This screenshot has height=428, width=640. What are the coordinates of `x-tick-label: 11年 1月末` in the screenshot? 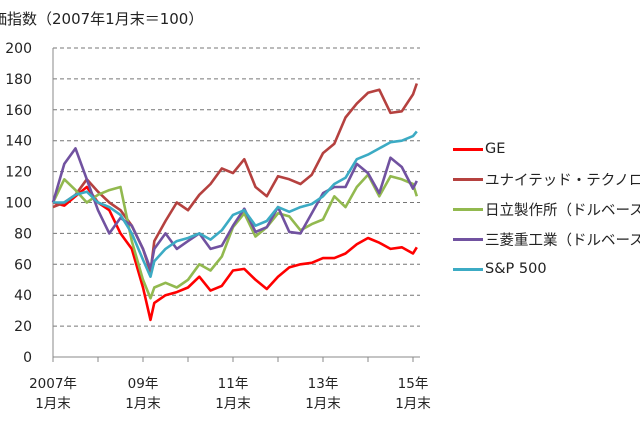 It's located at (233, 394).